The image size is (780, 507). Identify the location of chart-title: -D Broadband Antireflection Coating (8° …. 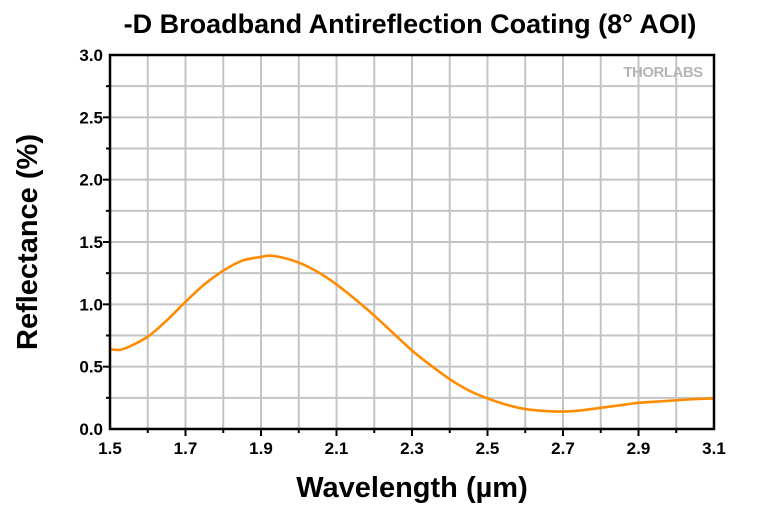
(410, 24).